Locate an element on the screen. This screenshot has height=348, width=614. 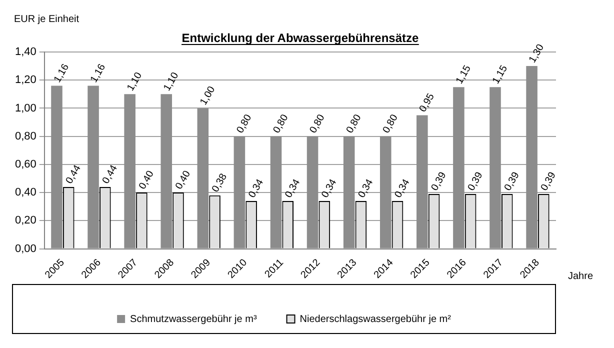
y-tick-label: 0,00 is located at coordinates (25, 248).